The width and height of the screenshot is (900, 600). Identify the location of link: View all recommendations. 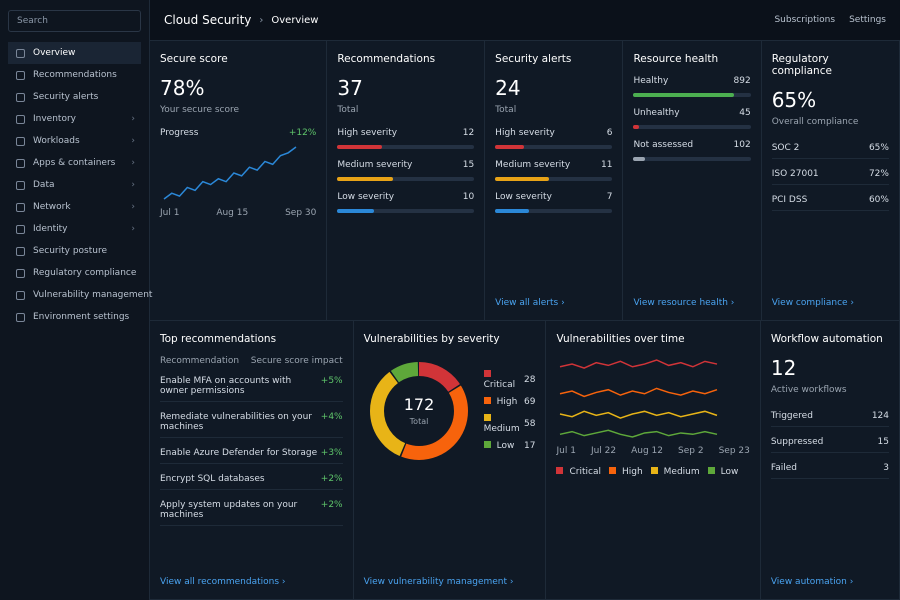
(251, 582).